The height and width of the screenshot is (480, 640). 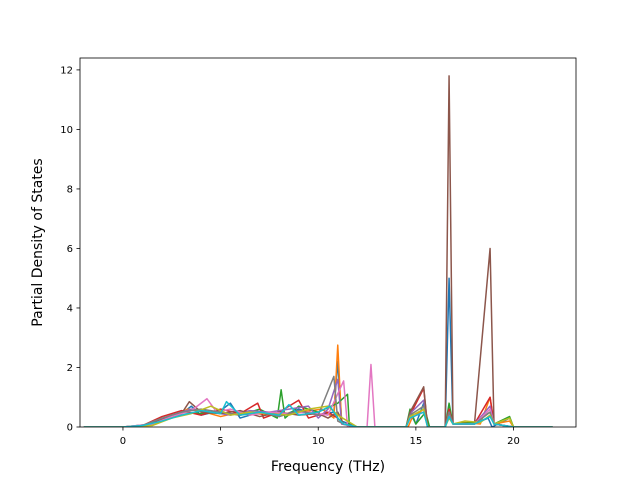 What do you see at coordinates (66, 130) in the screenshot?
I see `y-tick-label: 10` at bounding box center [66, 130].